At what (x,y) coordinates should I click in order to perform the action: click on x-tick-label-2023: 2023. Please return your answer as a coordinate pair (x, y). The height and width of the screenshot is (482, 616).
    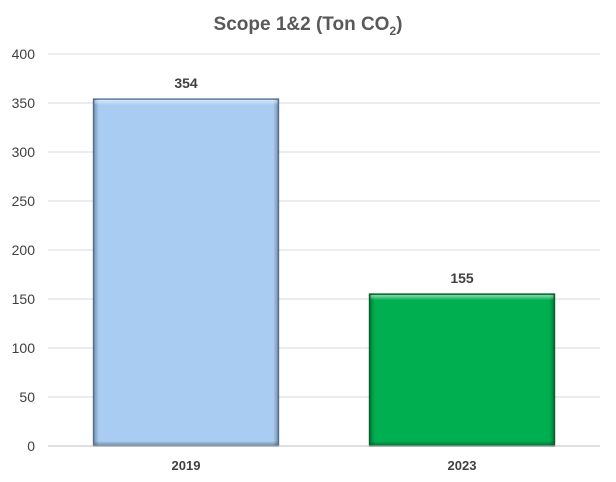
    Looking at the image, I should click on (462, 465).